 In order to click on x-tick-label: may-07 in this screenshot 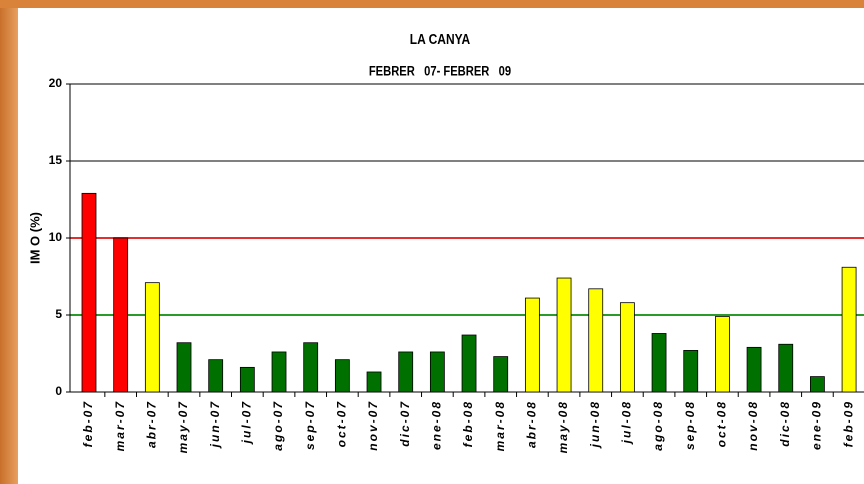, I will do `click(183, 426)`.